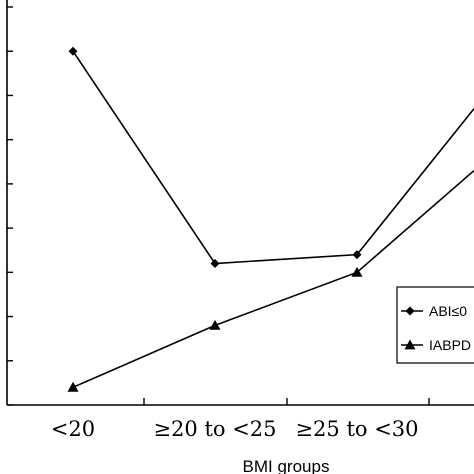  I want to click on x-tick-label: ≥25 to <30, so click(356, 429).